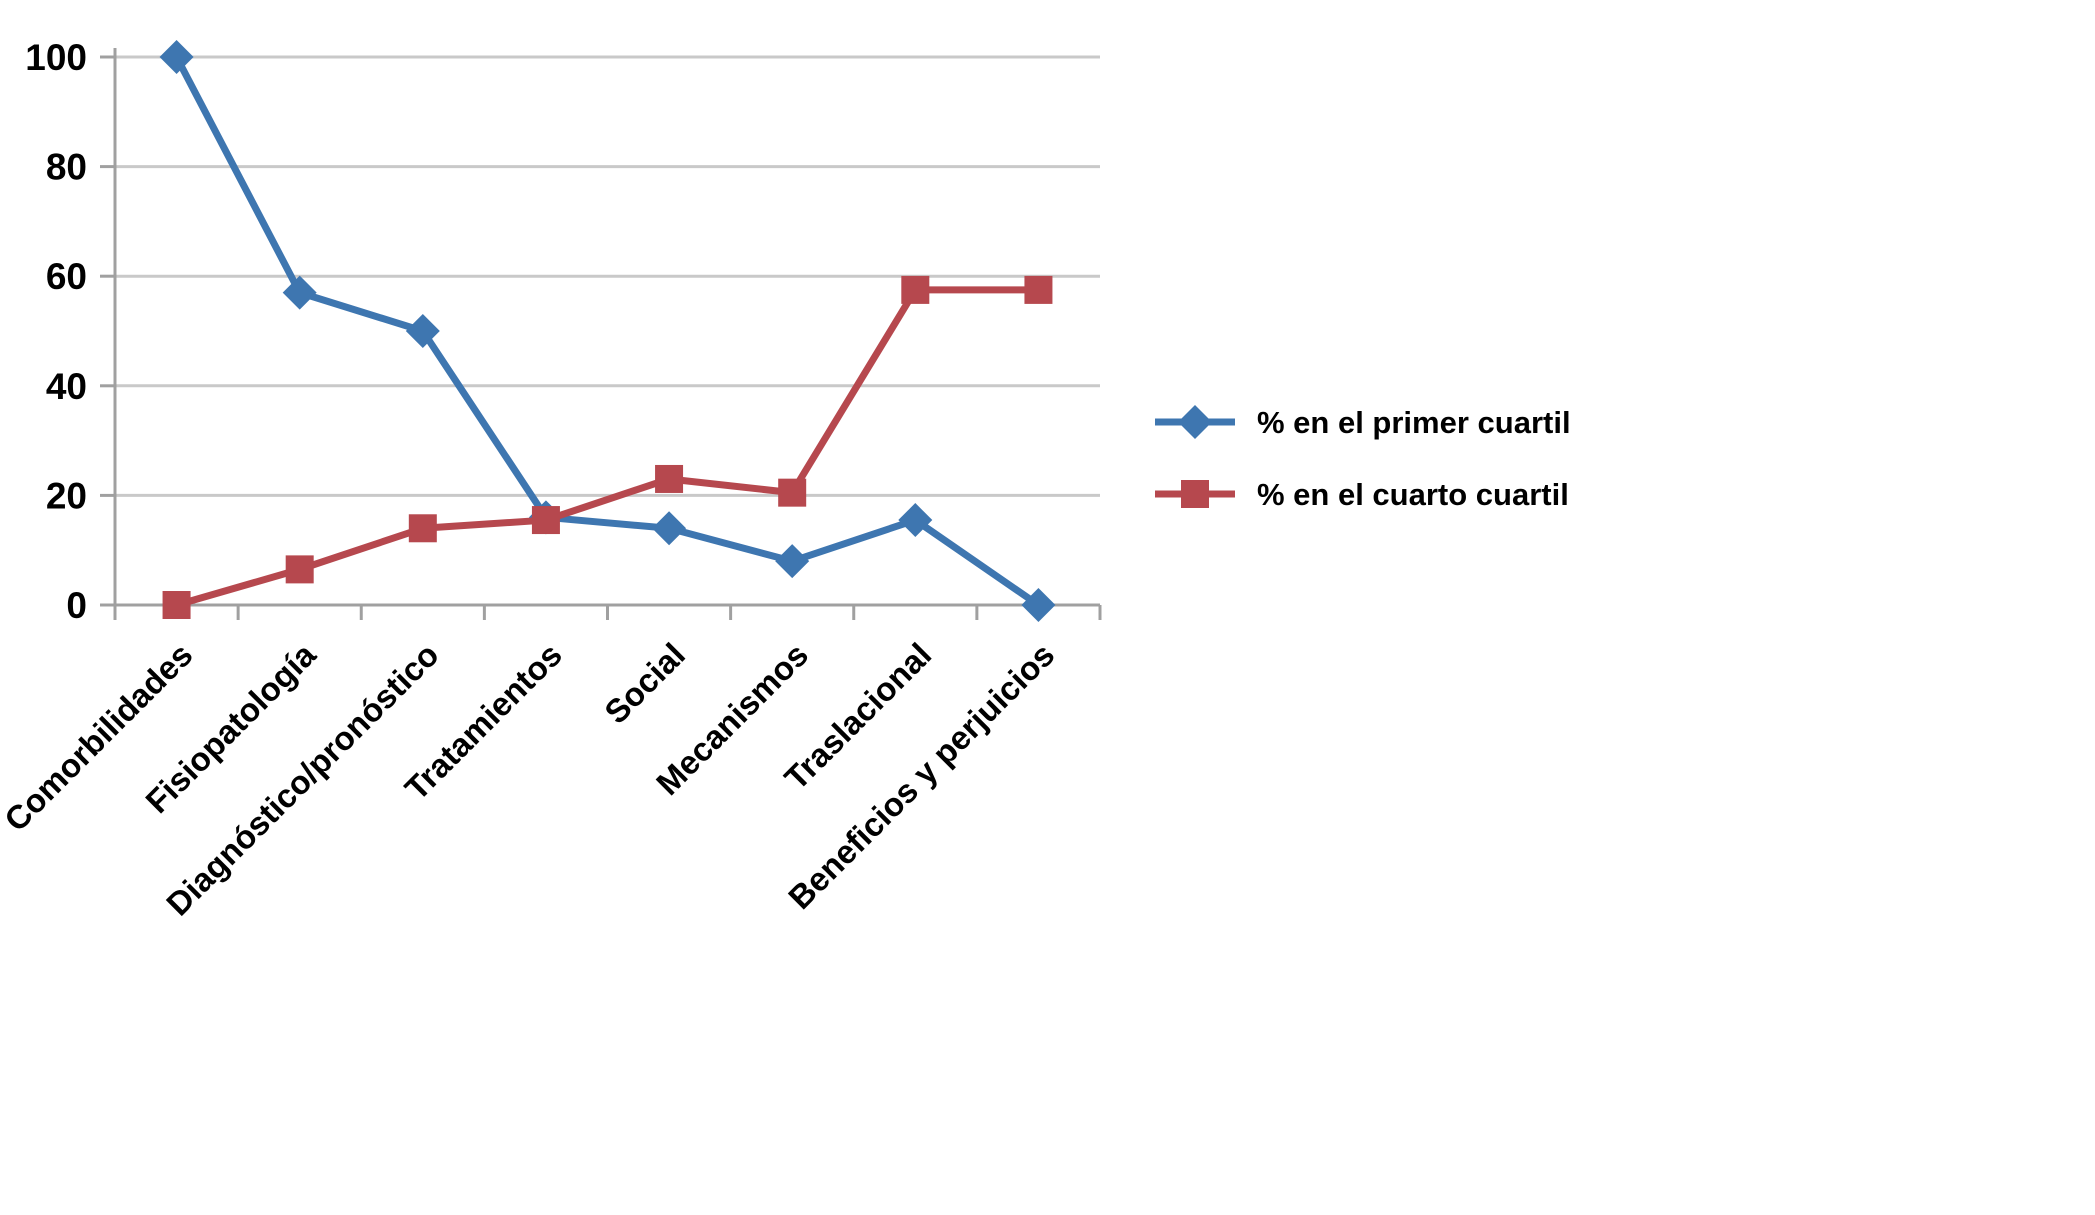 The image size is (2095, 1215). What do you see at coordinates (66, 276) in the screenshot?
I see `y-tick-label: 60` at bounding box center [66, 276].